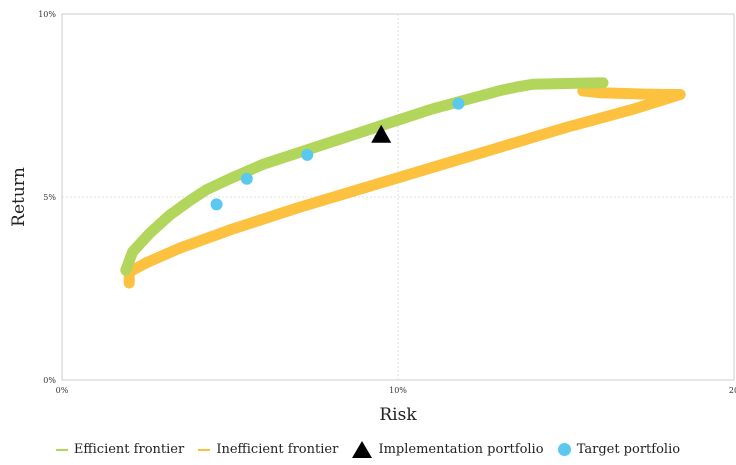 The height and width of the screenshot is (465, 736). Describe the element at coordinates (362, 449) in the screenshot. I see `triangle-icon` at that location.